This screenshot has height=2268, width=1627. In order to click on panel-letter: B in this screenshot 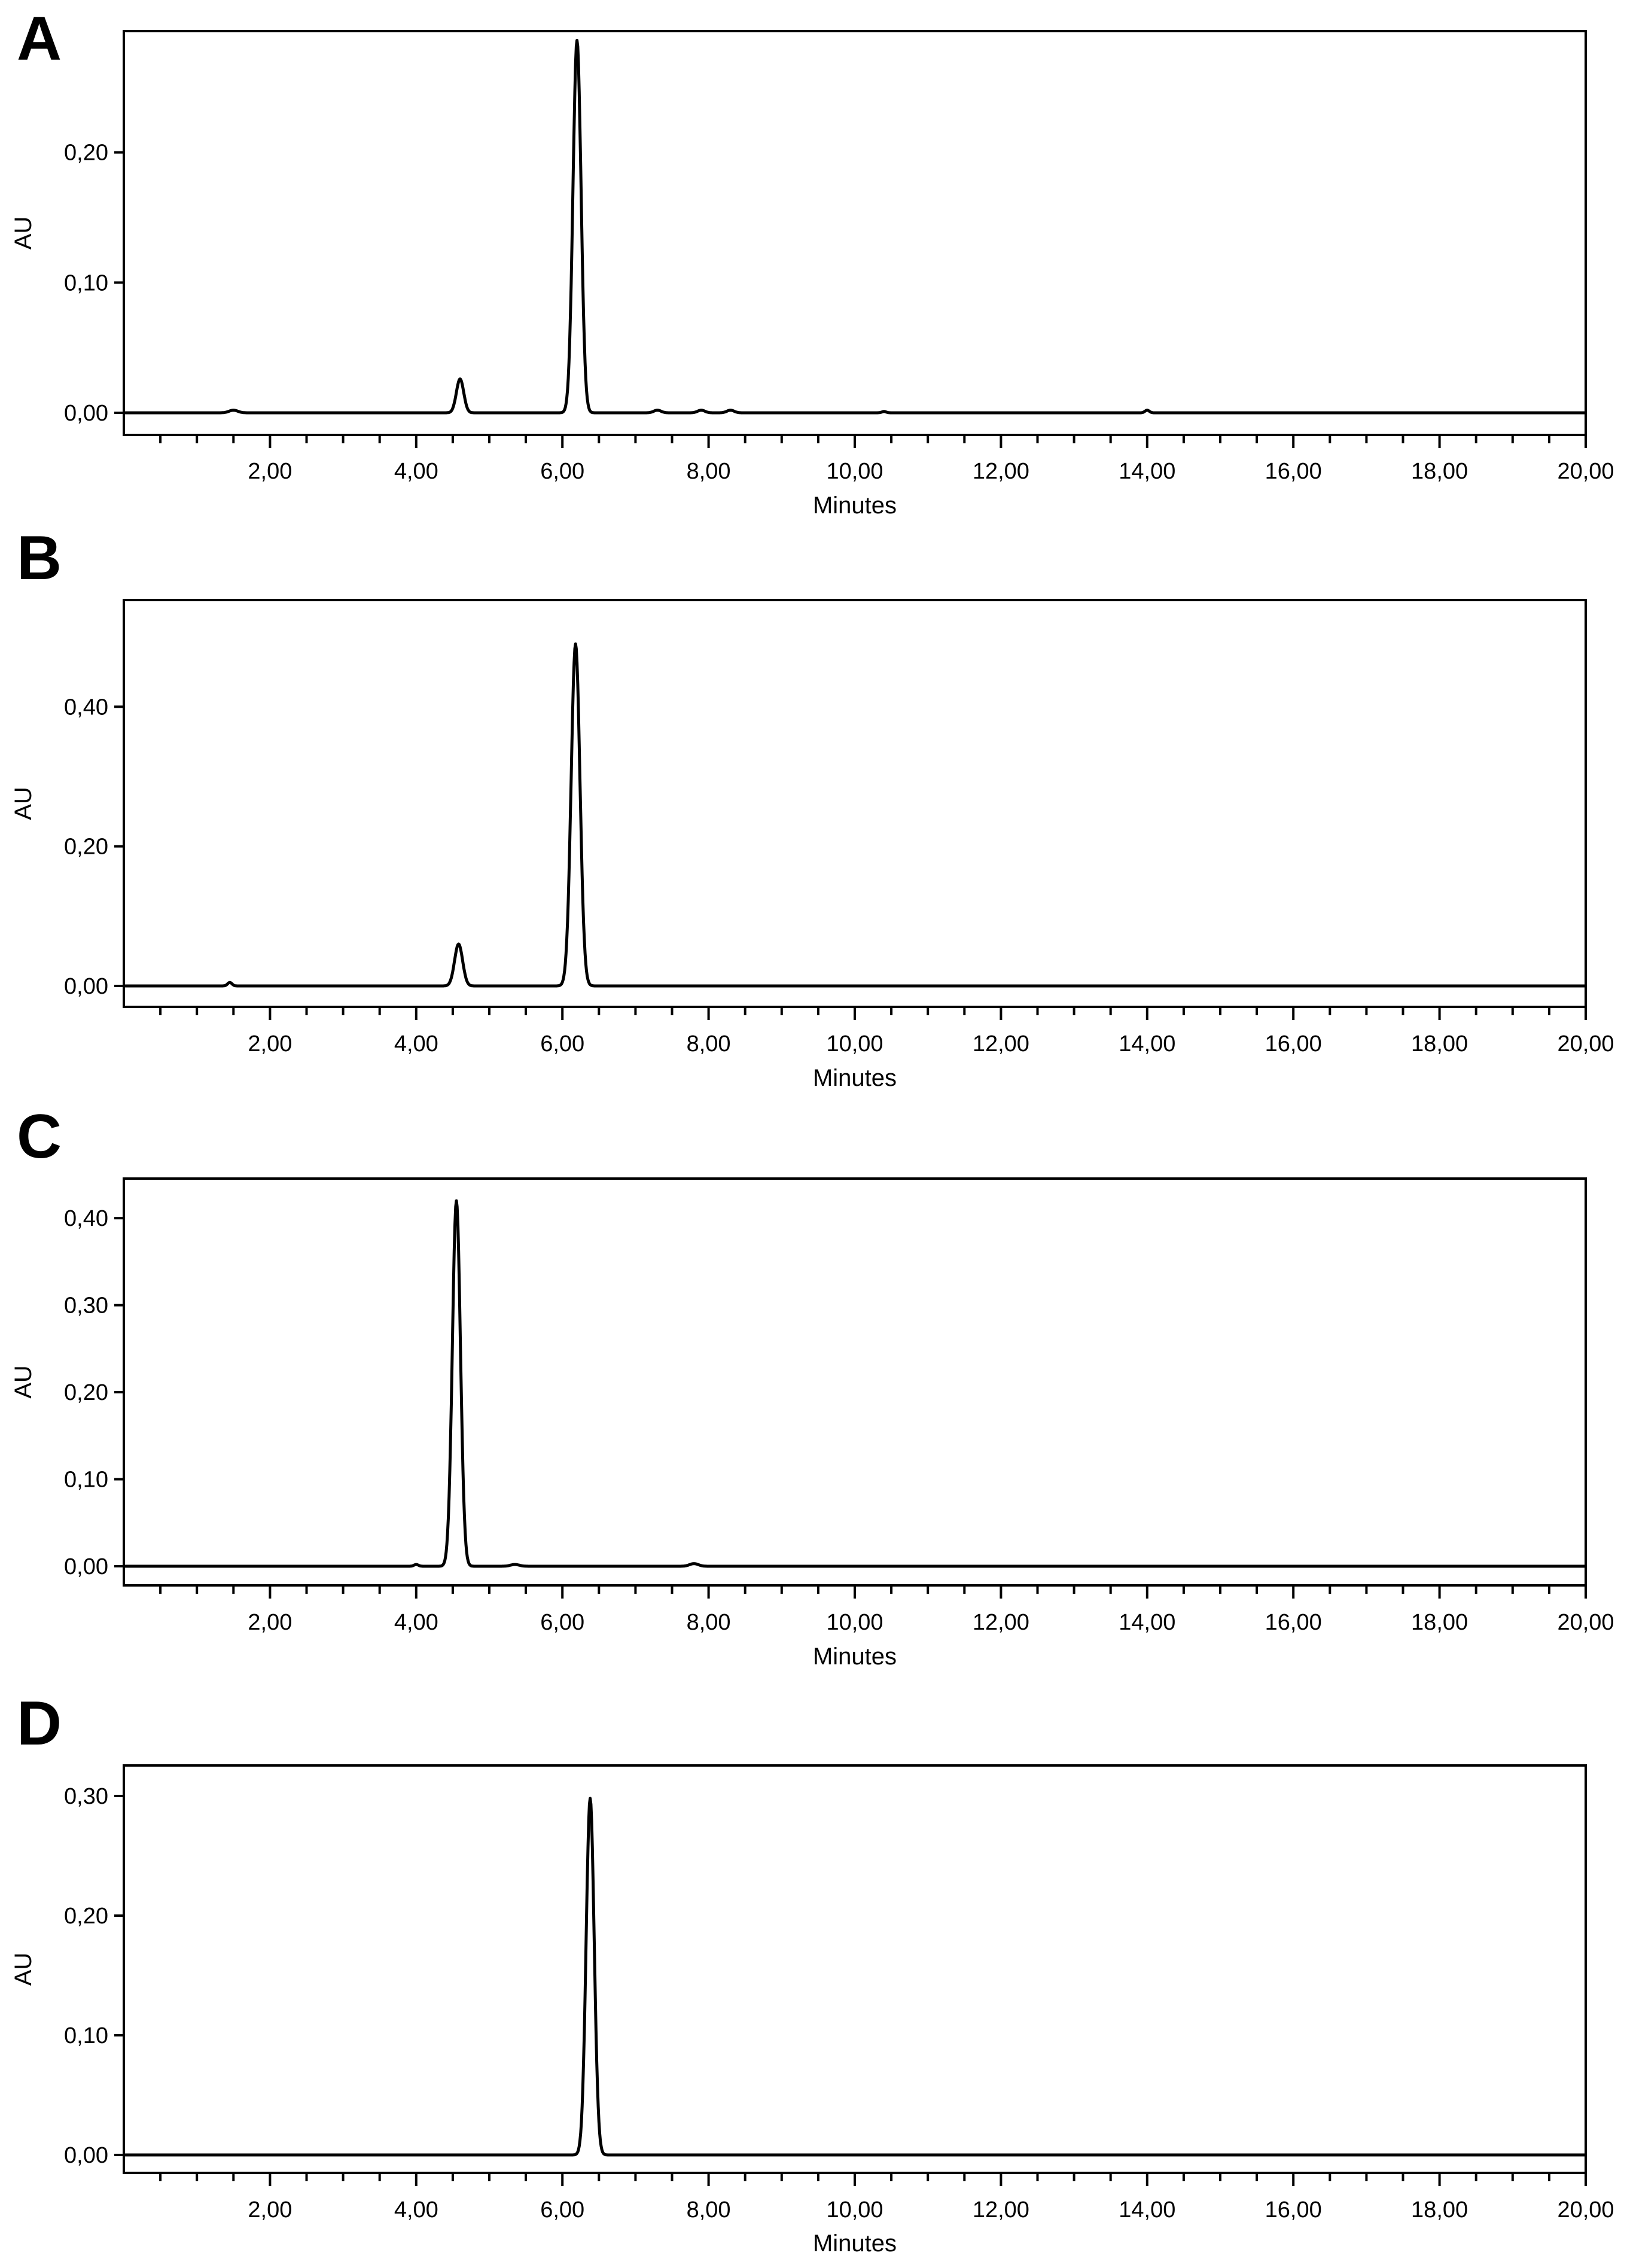, I will do `click(39, 558)`.